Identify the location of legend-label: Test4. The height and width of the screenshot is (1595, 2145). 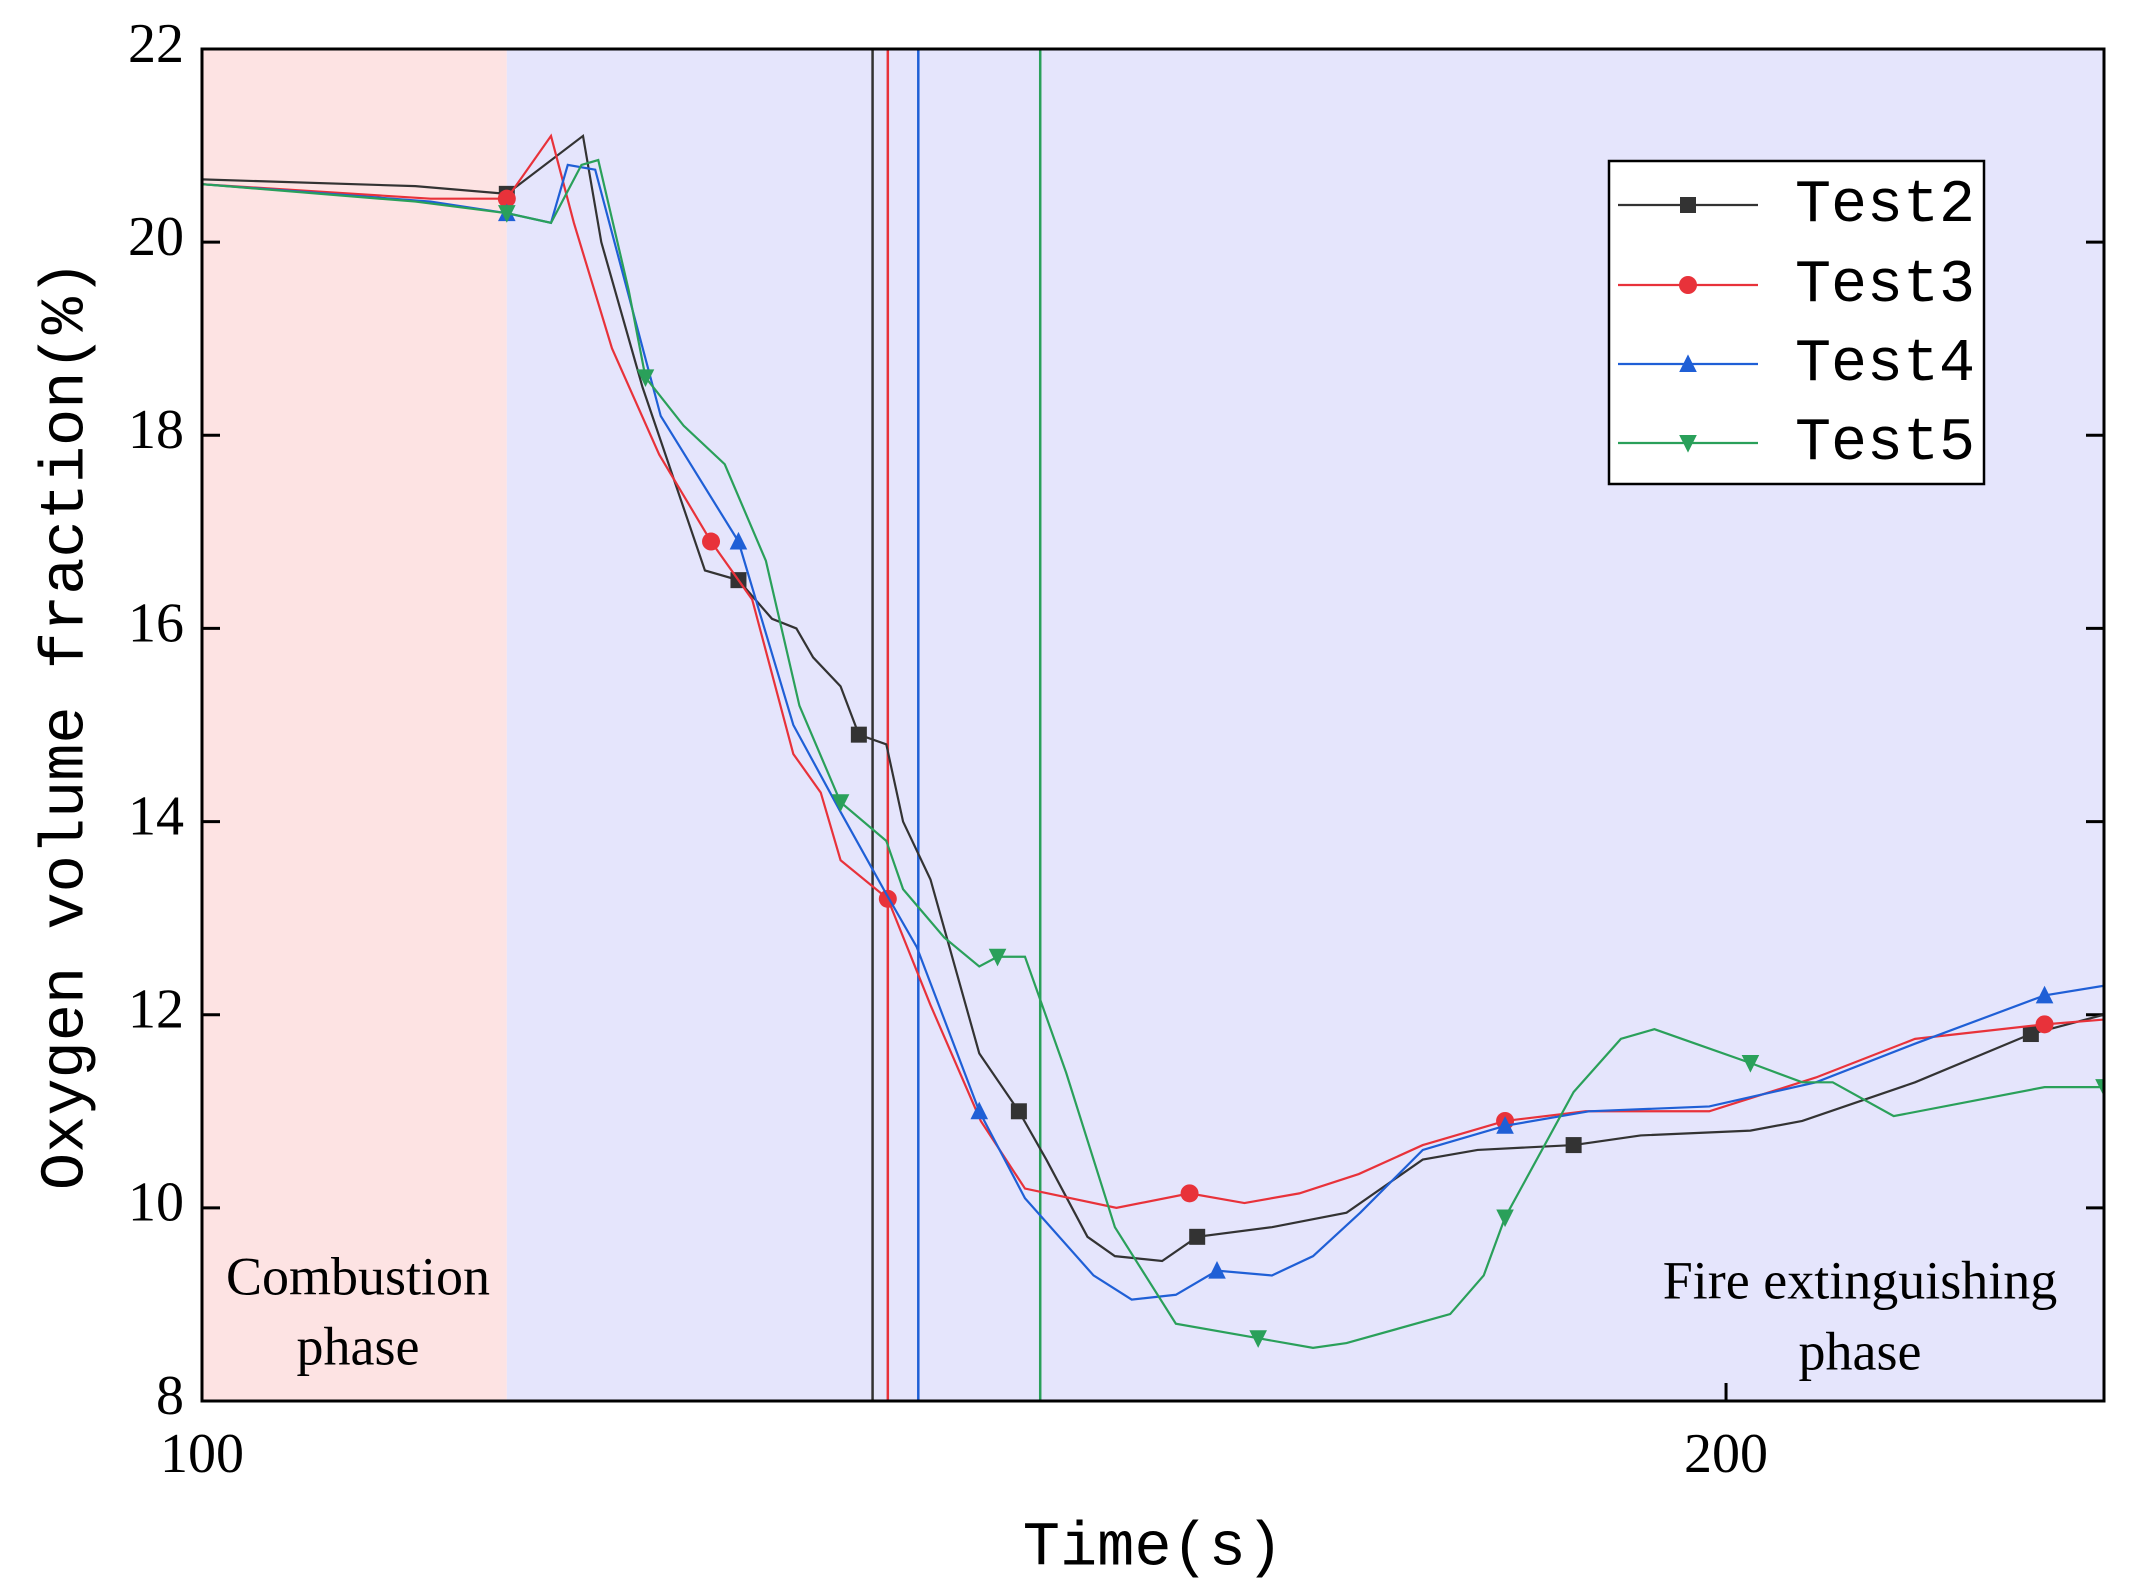
(1885, 365).